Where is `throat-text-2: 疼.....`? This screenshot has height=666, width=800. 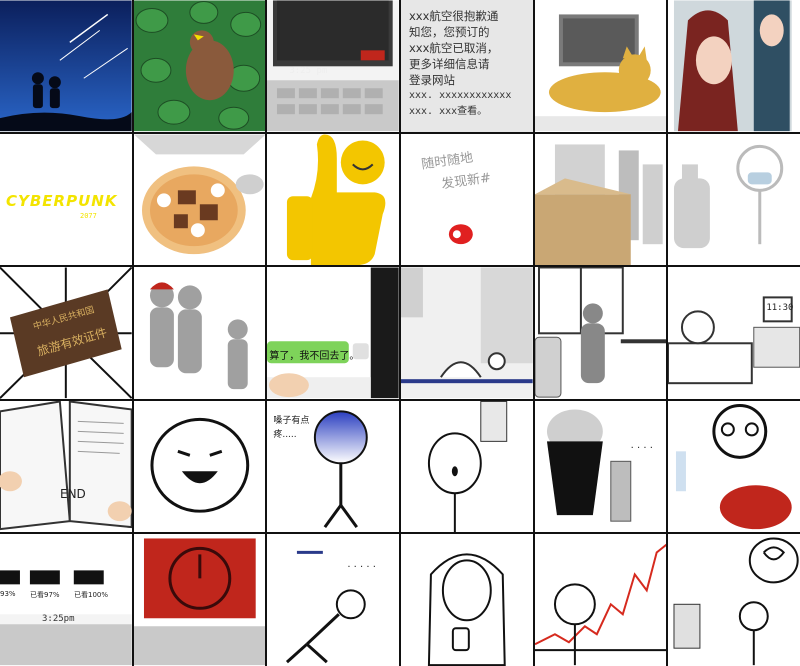 throat-text-2: 疼..... is located at coordinates (285, 434).